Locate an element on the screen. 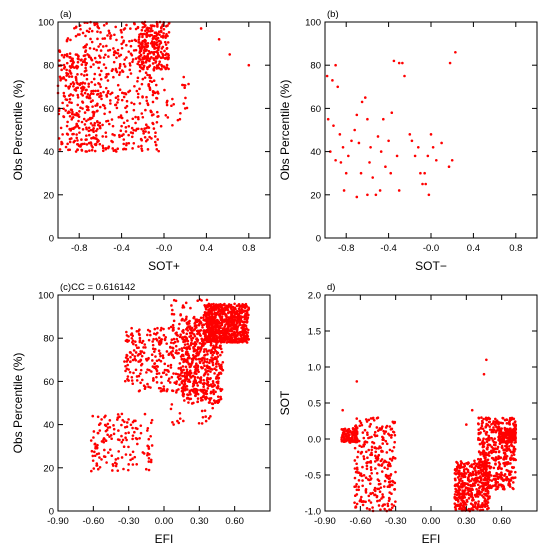 This screenshot has width=550, height=556. panel-label: (a) is located at coordinates (66, 14).